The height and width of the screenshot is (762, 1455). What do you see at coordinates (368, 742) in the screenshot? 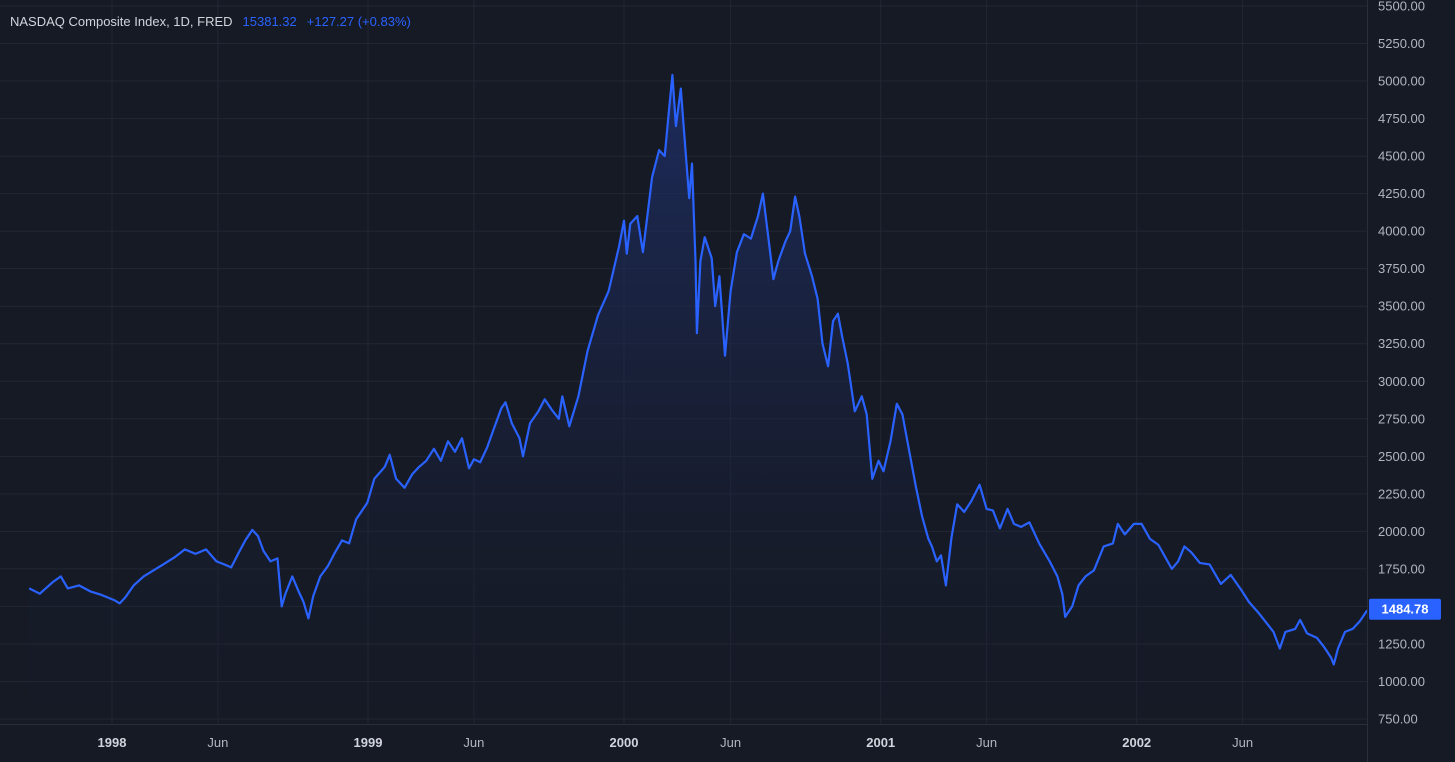
I see `x-tick-label: 1999` at bounding box center [368, 742].